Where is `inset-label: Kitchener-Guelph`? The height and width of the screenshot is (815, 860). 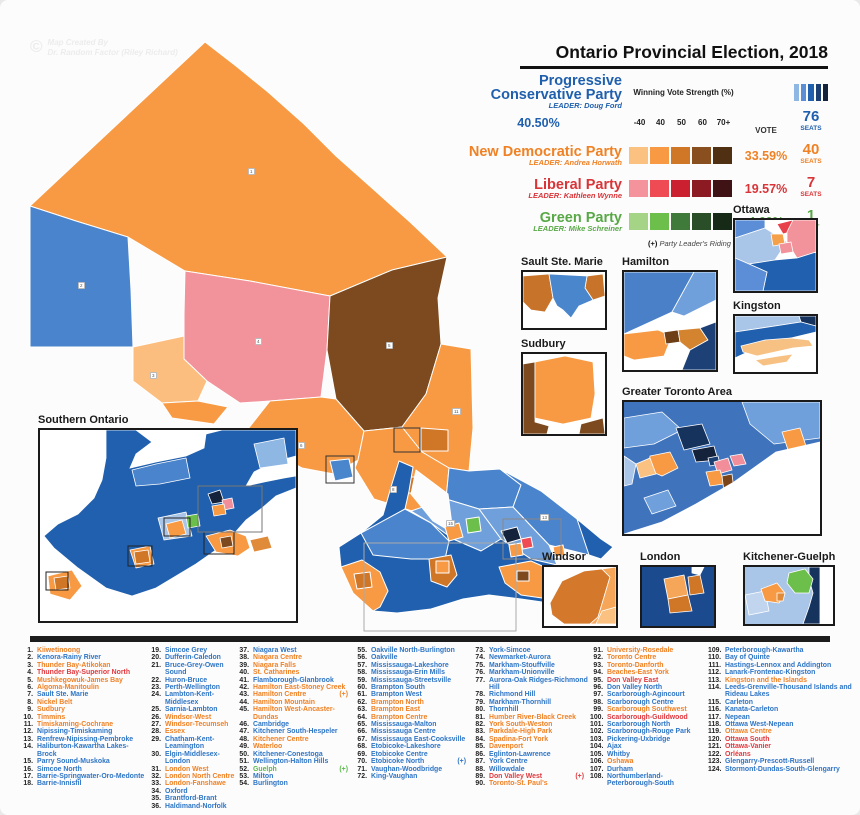 inset-label: Kitchener-Guelph is located at coordinates (789, 557).